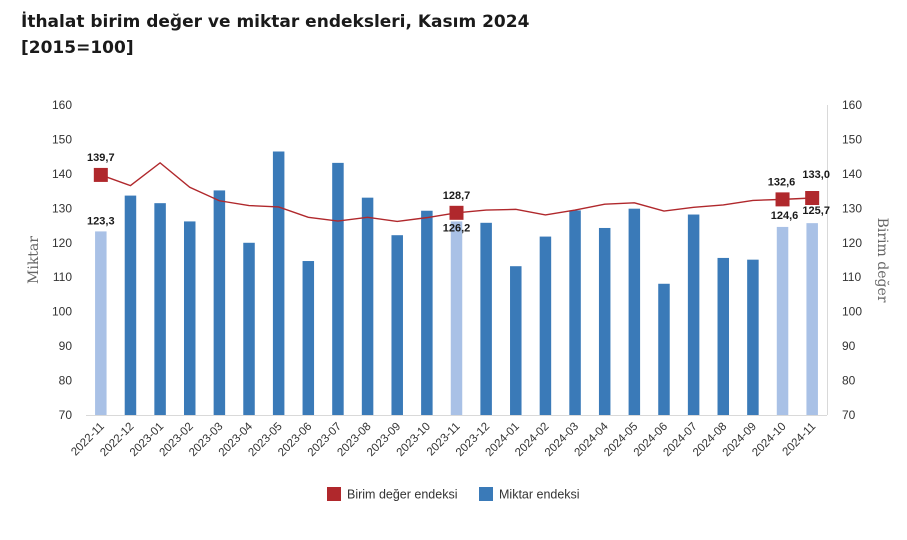 This screenshot has height=540, width=907. Describe the element at coordinates (816, 175) in the screenshot. I see `line-data-label: 133,0` at that location.